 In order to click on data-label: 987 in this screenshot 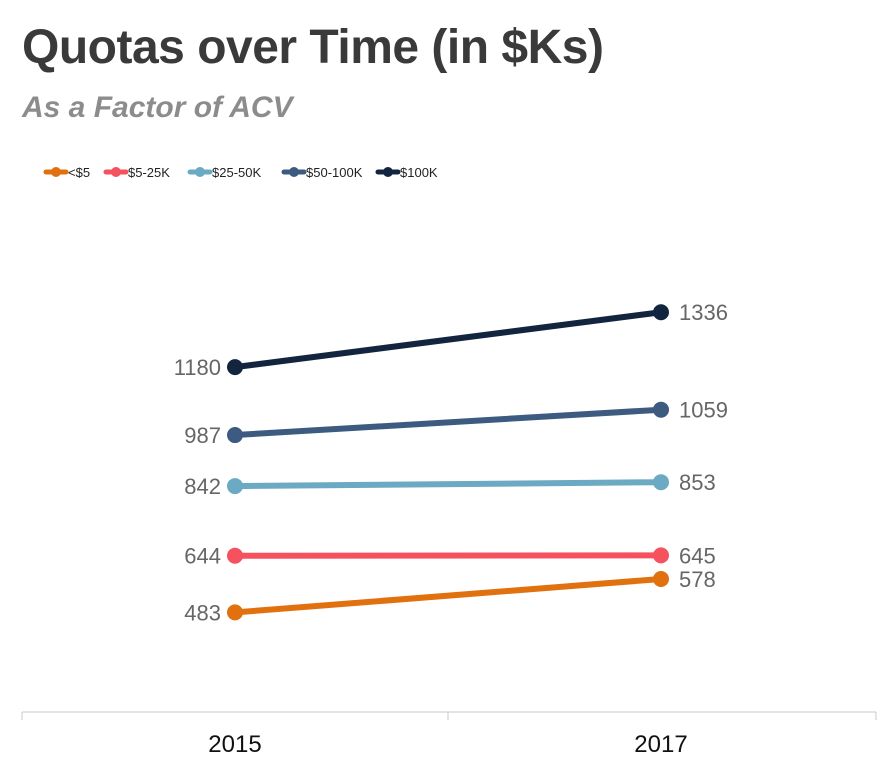, I will do `click(202, 435)`.